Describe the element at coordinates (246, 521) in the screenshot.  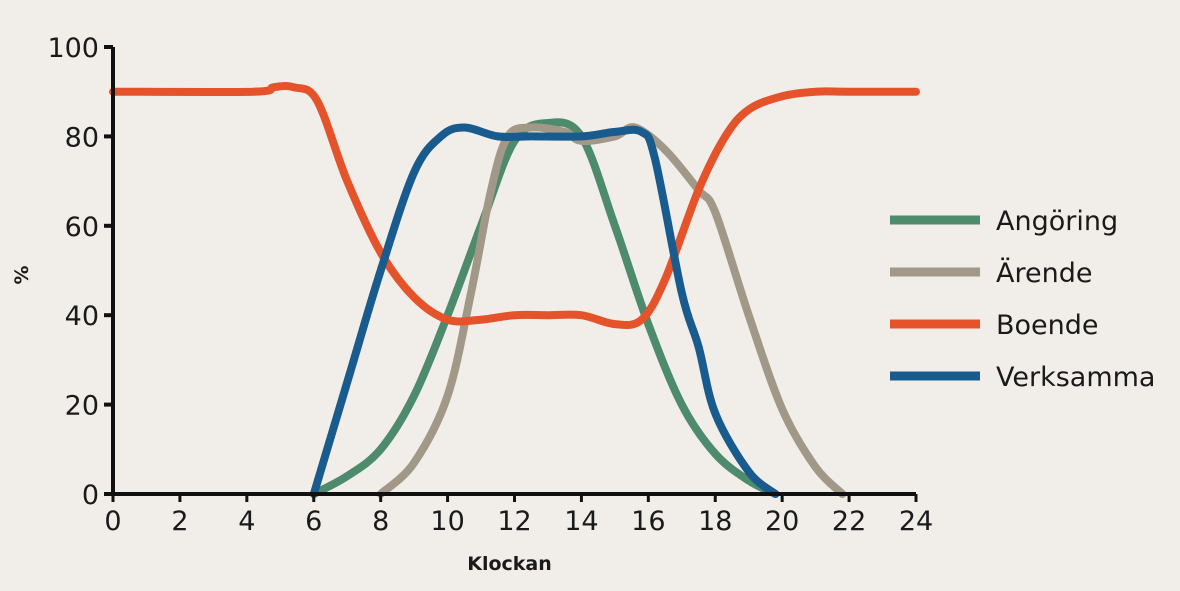
I see `x-tick-label: 4` at that location.